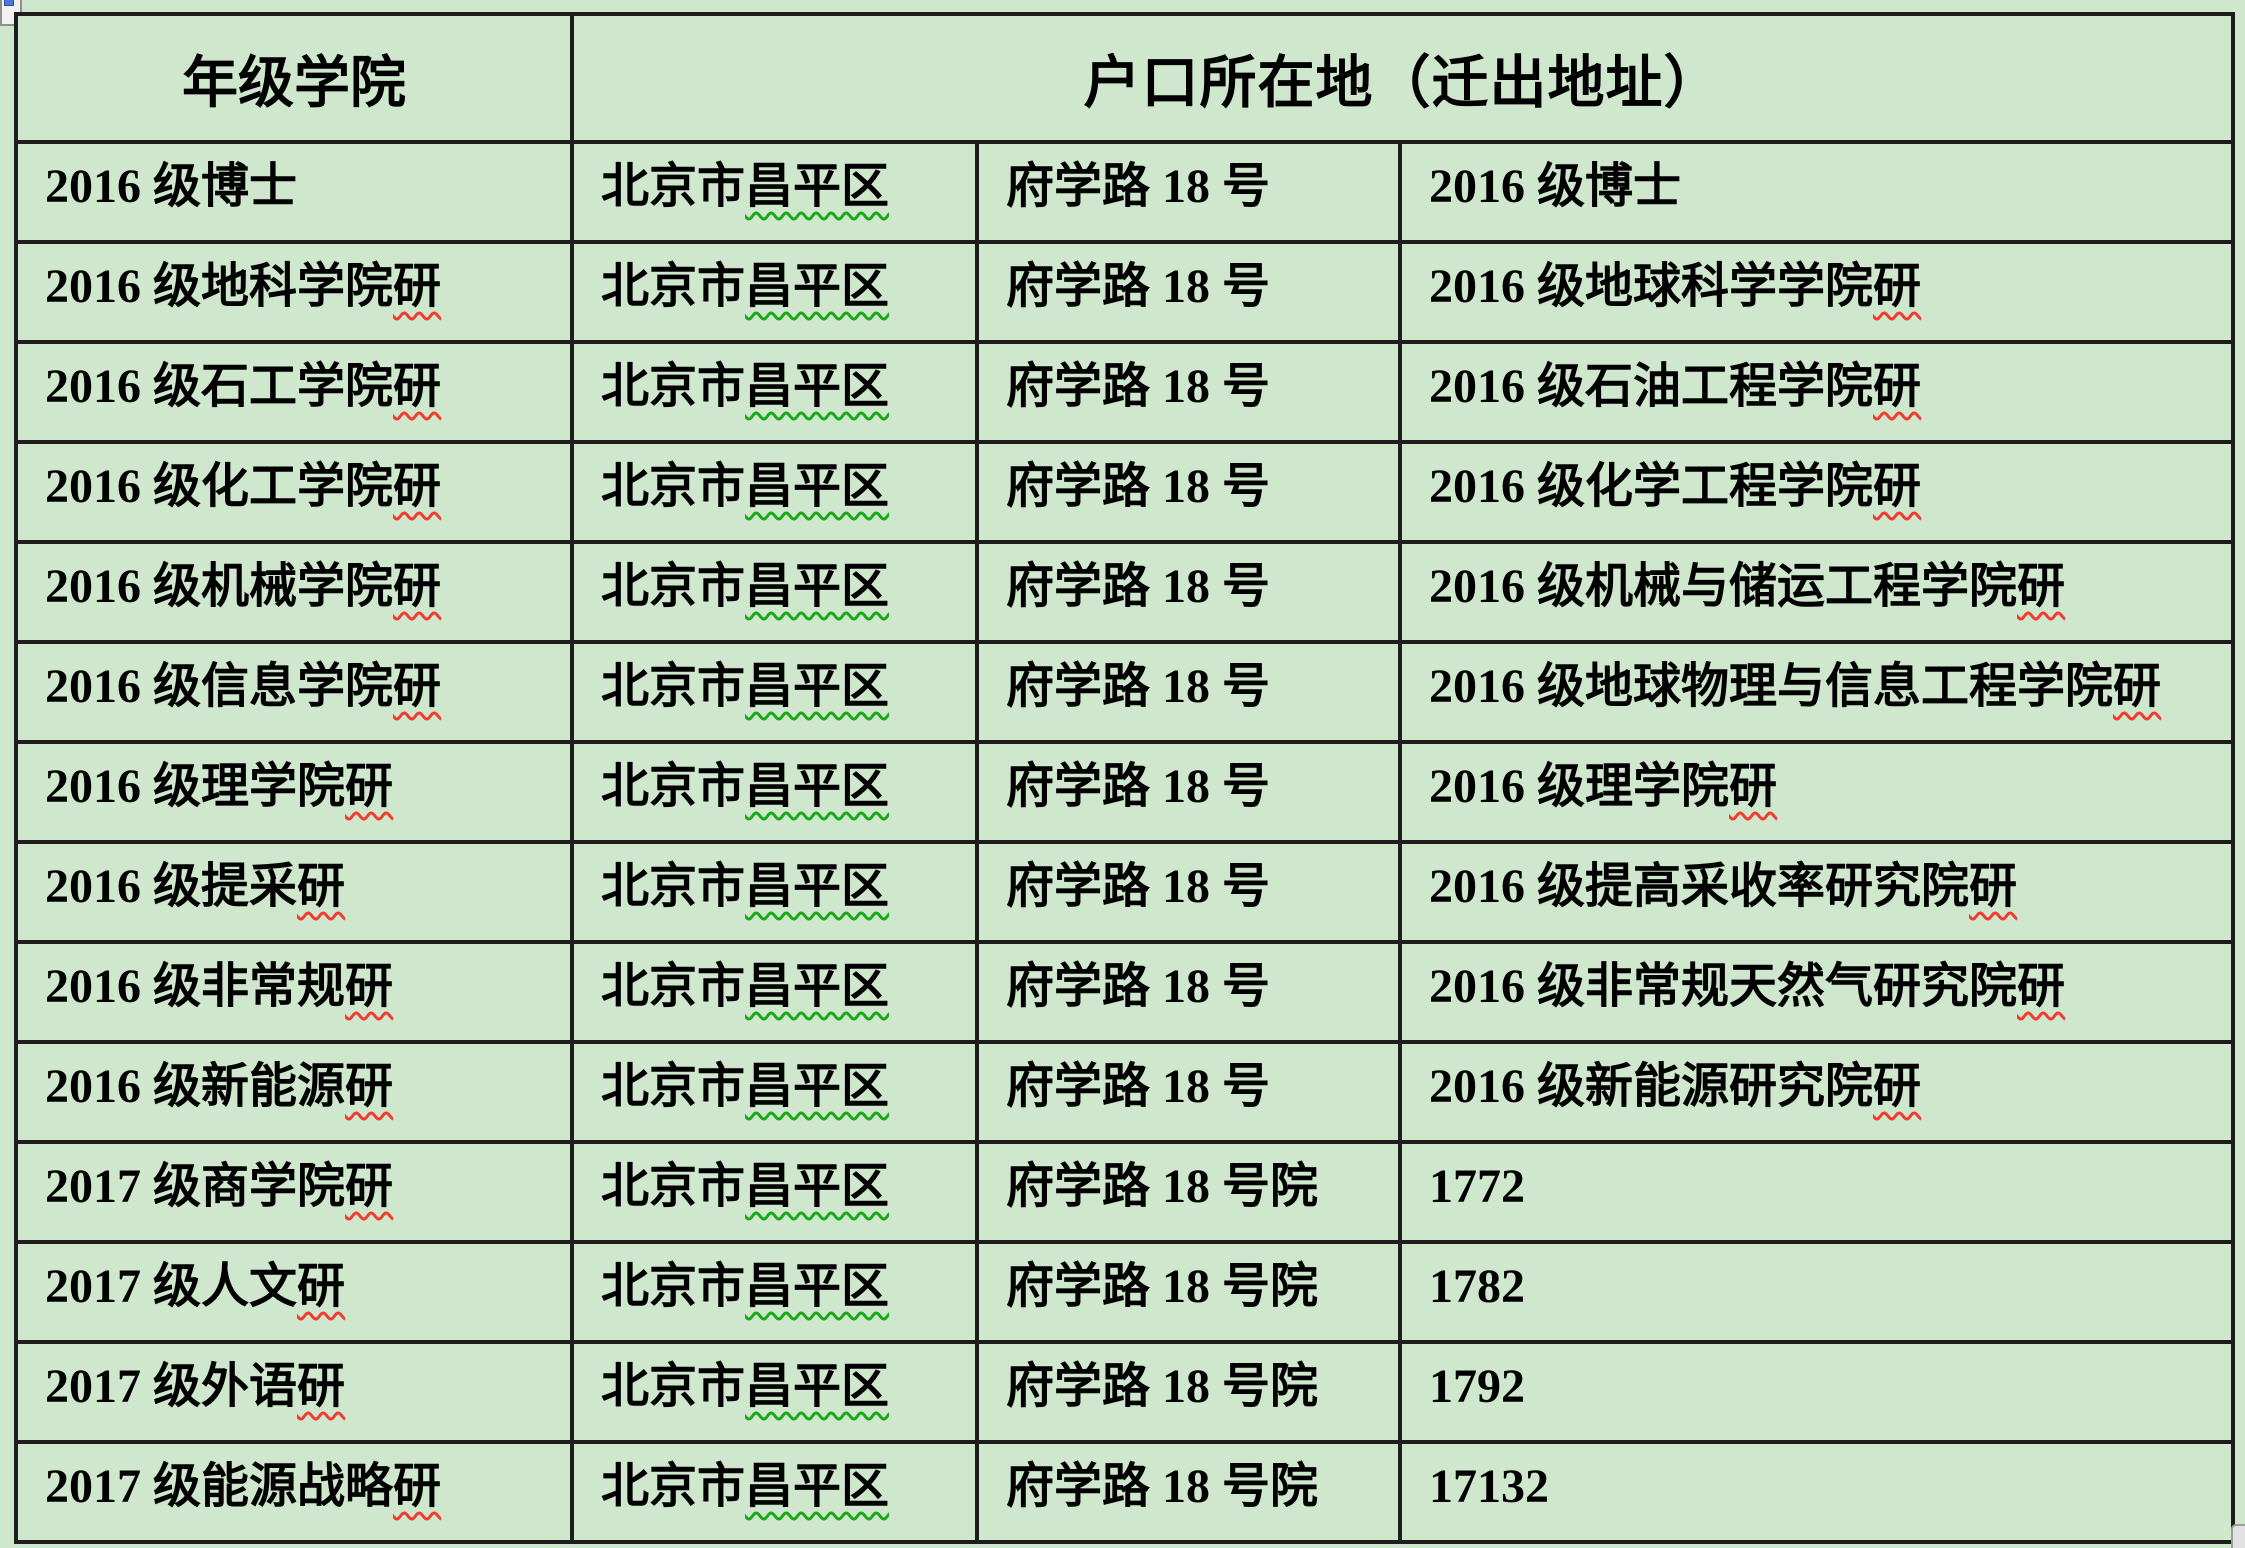  I want to click on cell-grade-college: 2016 级机械学院研, so click(294, 592).